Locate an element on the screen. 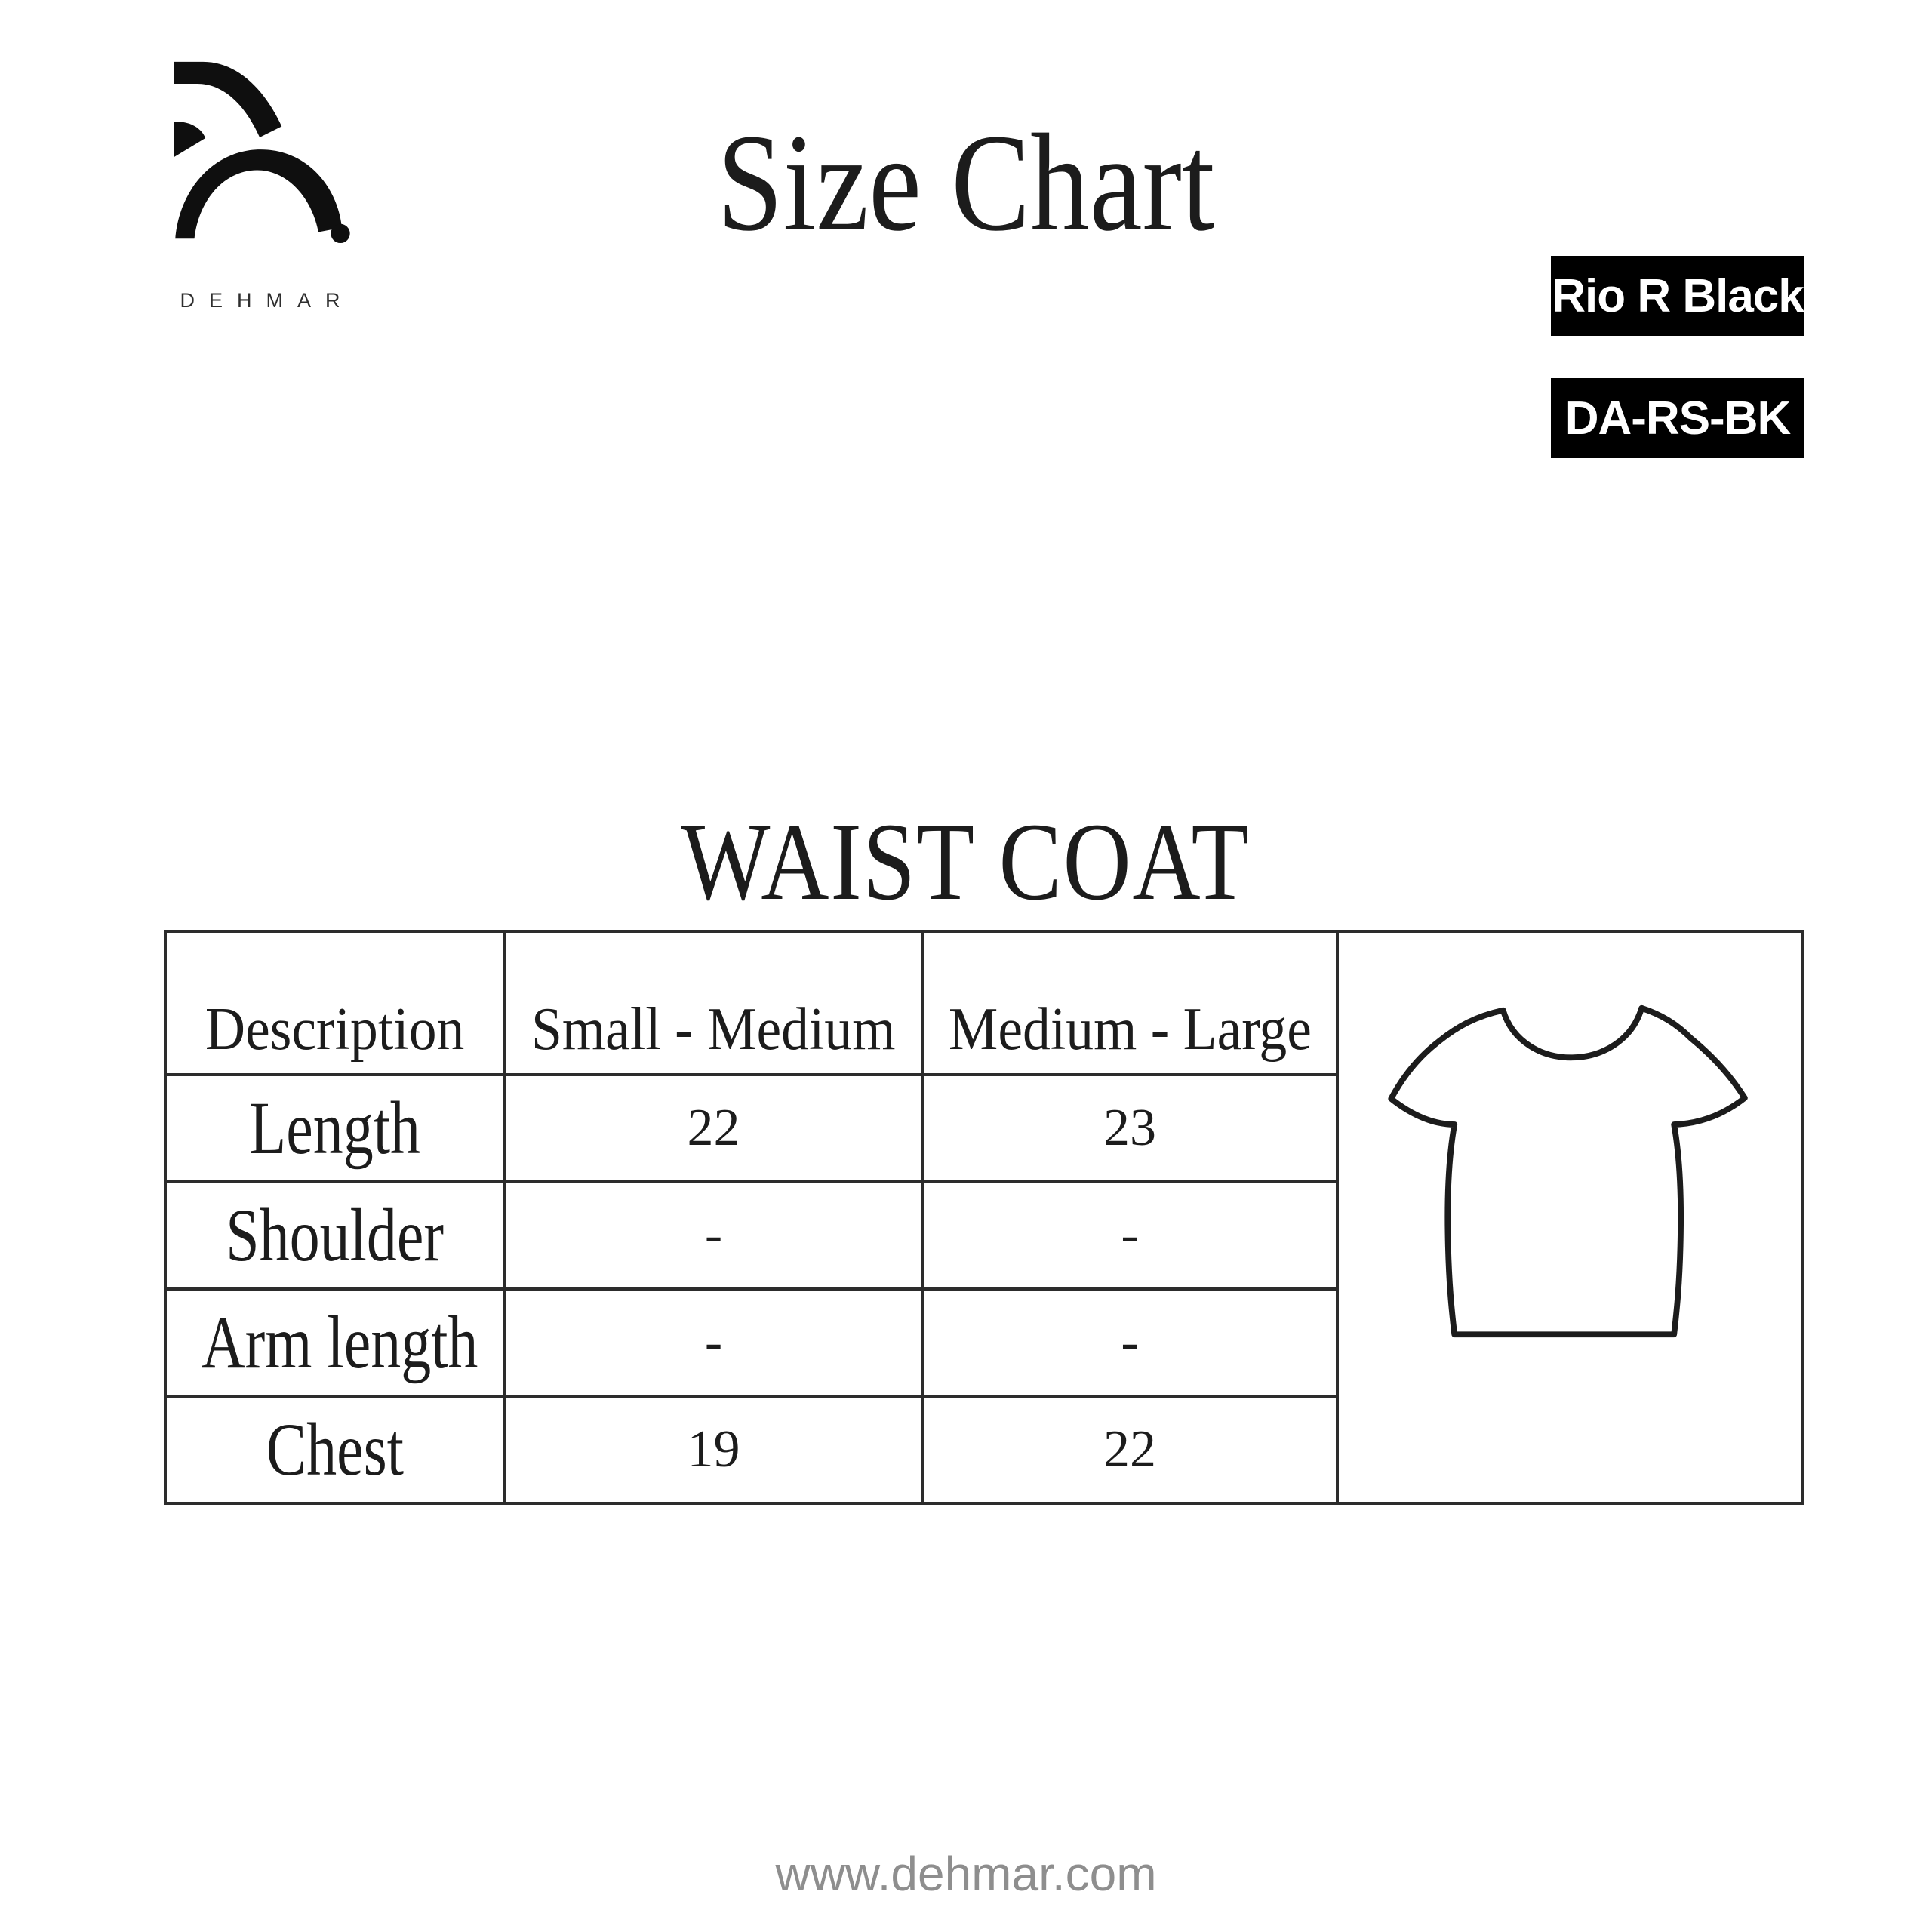  page-title: Size Chart is located at coordinates (966, 183).